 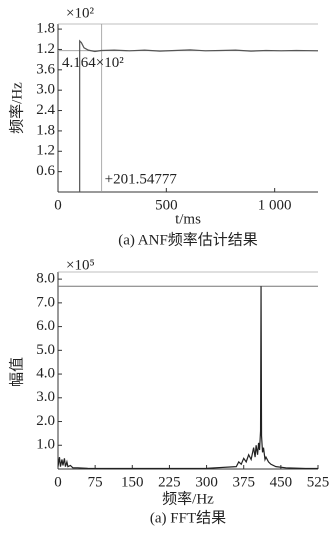 I want to click on caption: (a) FFT结果, so click(x=188, y=517).